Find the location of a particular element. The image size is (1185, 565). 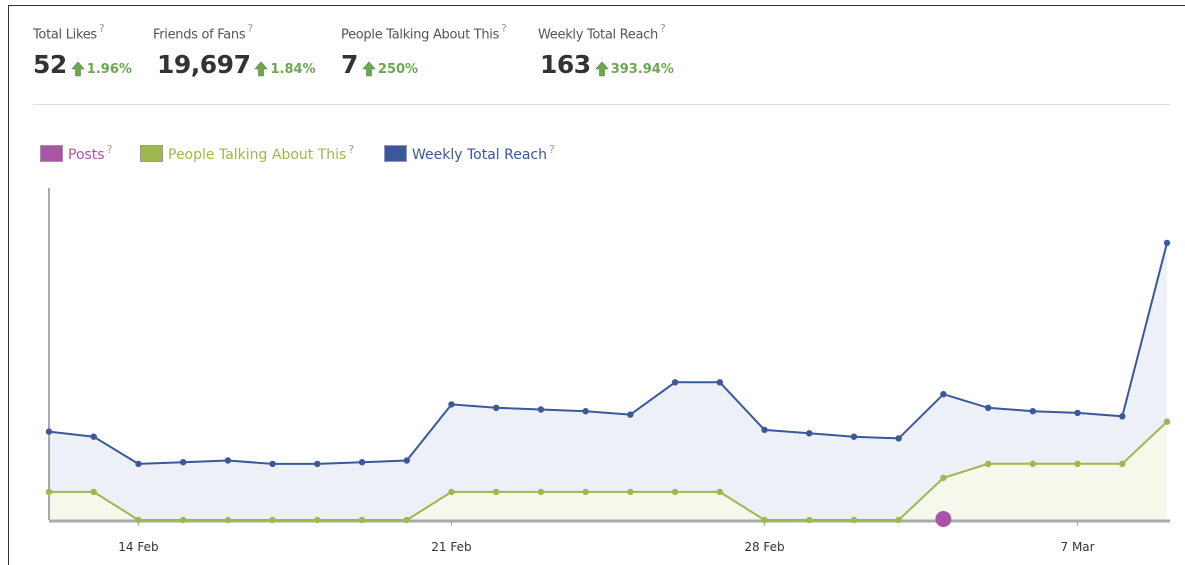

legend-label: Posts is located at coordinates (86, 155).